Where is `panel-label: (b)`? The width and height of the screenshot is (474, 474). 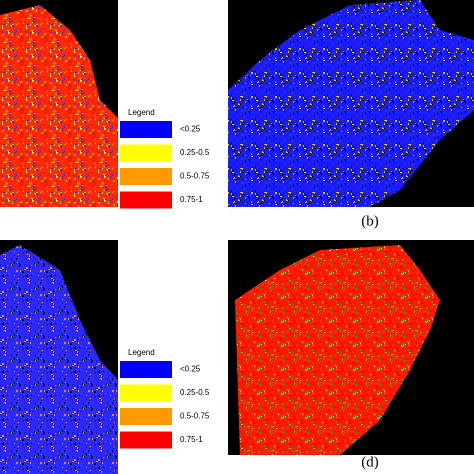 panel-label: (b) is located at coordinates (370, 221).